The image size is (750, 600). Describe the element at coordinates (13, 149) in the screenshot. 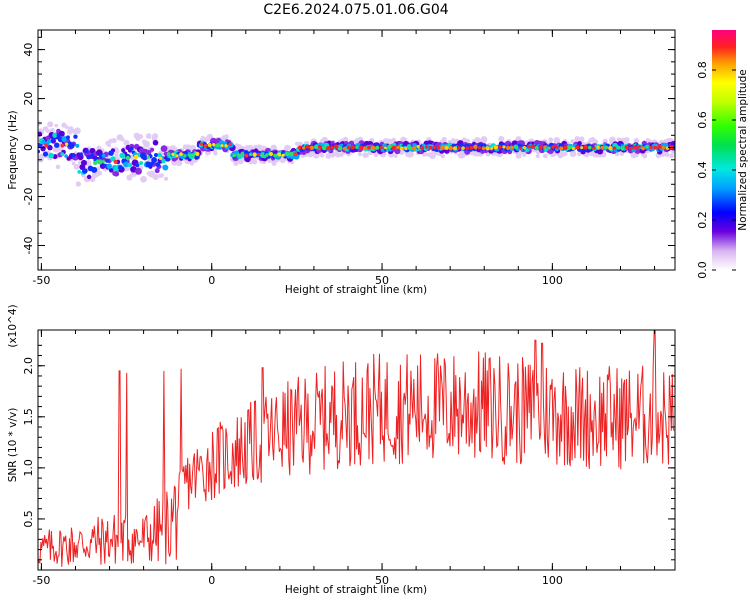

I see `spectrogram-y-label: Frequency (Hz)` at that location.